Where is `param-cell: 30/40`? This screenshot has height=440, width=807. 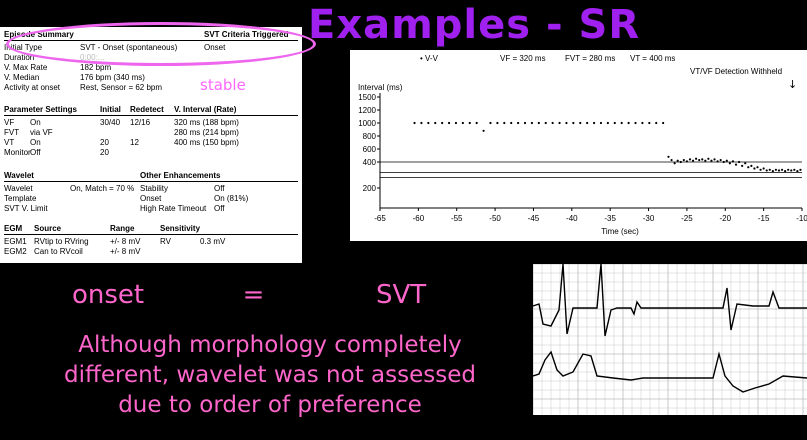 param-cell: 30/40 is located at coordinates (110, 122).